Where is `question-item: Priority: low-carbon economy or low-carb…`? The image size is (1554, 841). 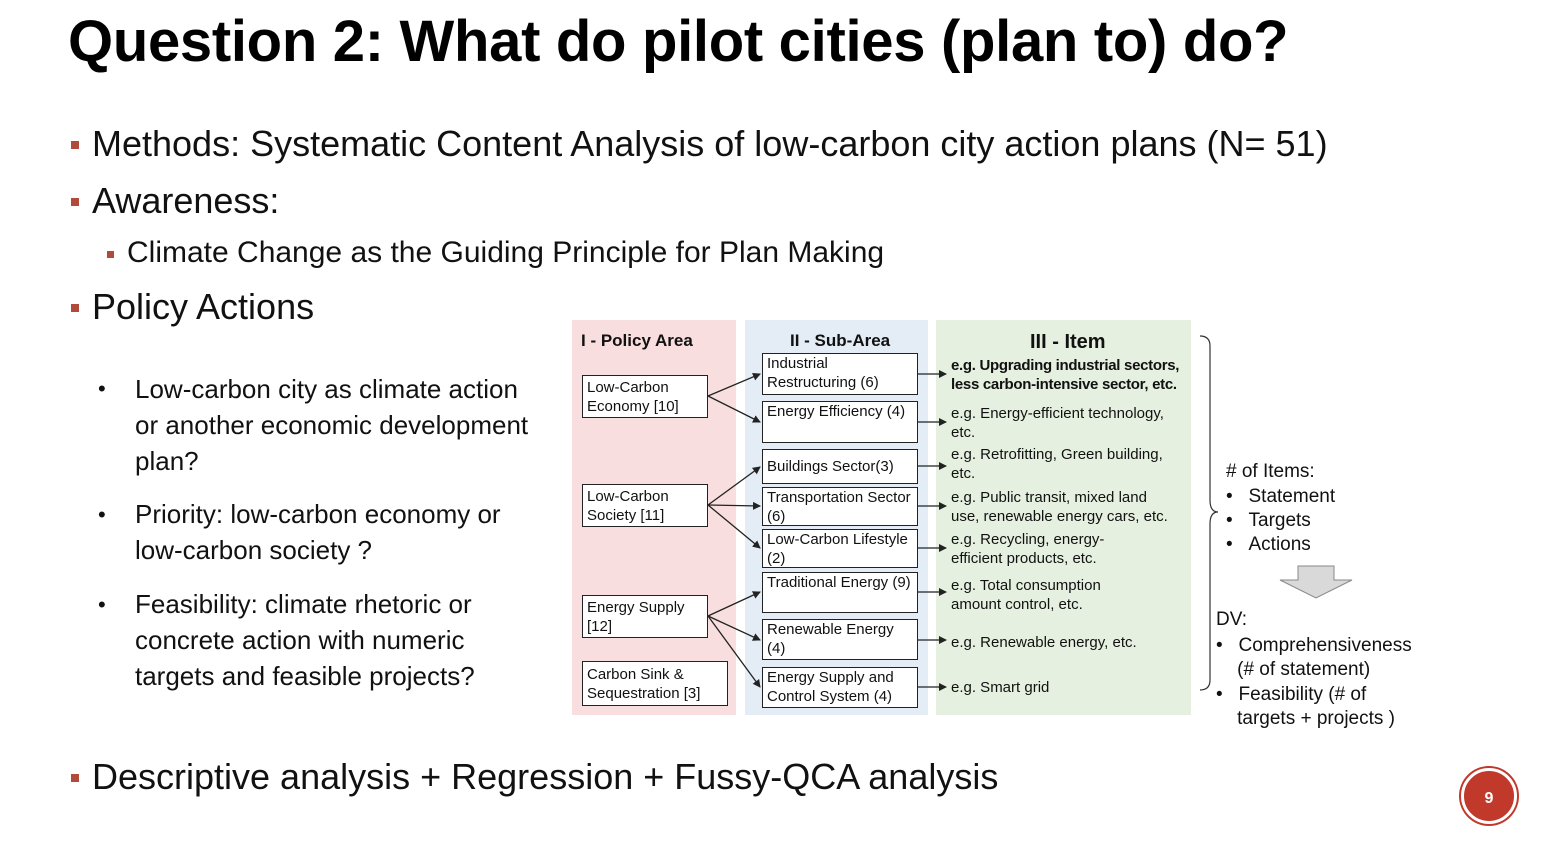
question-item: Priority: low-carbon economy or low-carb… is located at coordinates (318, 532).